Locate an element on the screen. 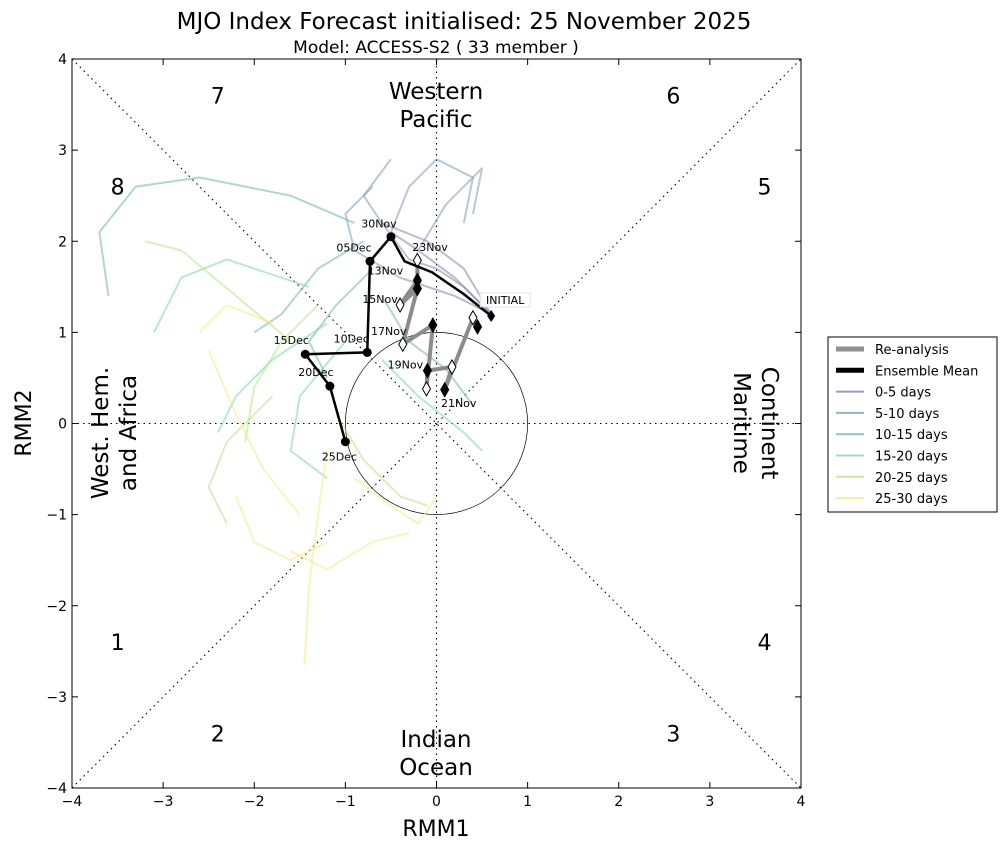 This screenshot has width=1006, height=850. y-tick-label: 2 is located at coordinates (62, 242).